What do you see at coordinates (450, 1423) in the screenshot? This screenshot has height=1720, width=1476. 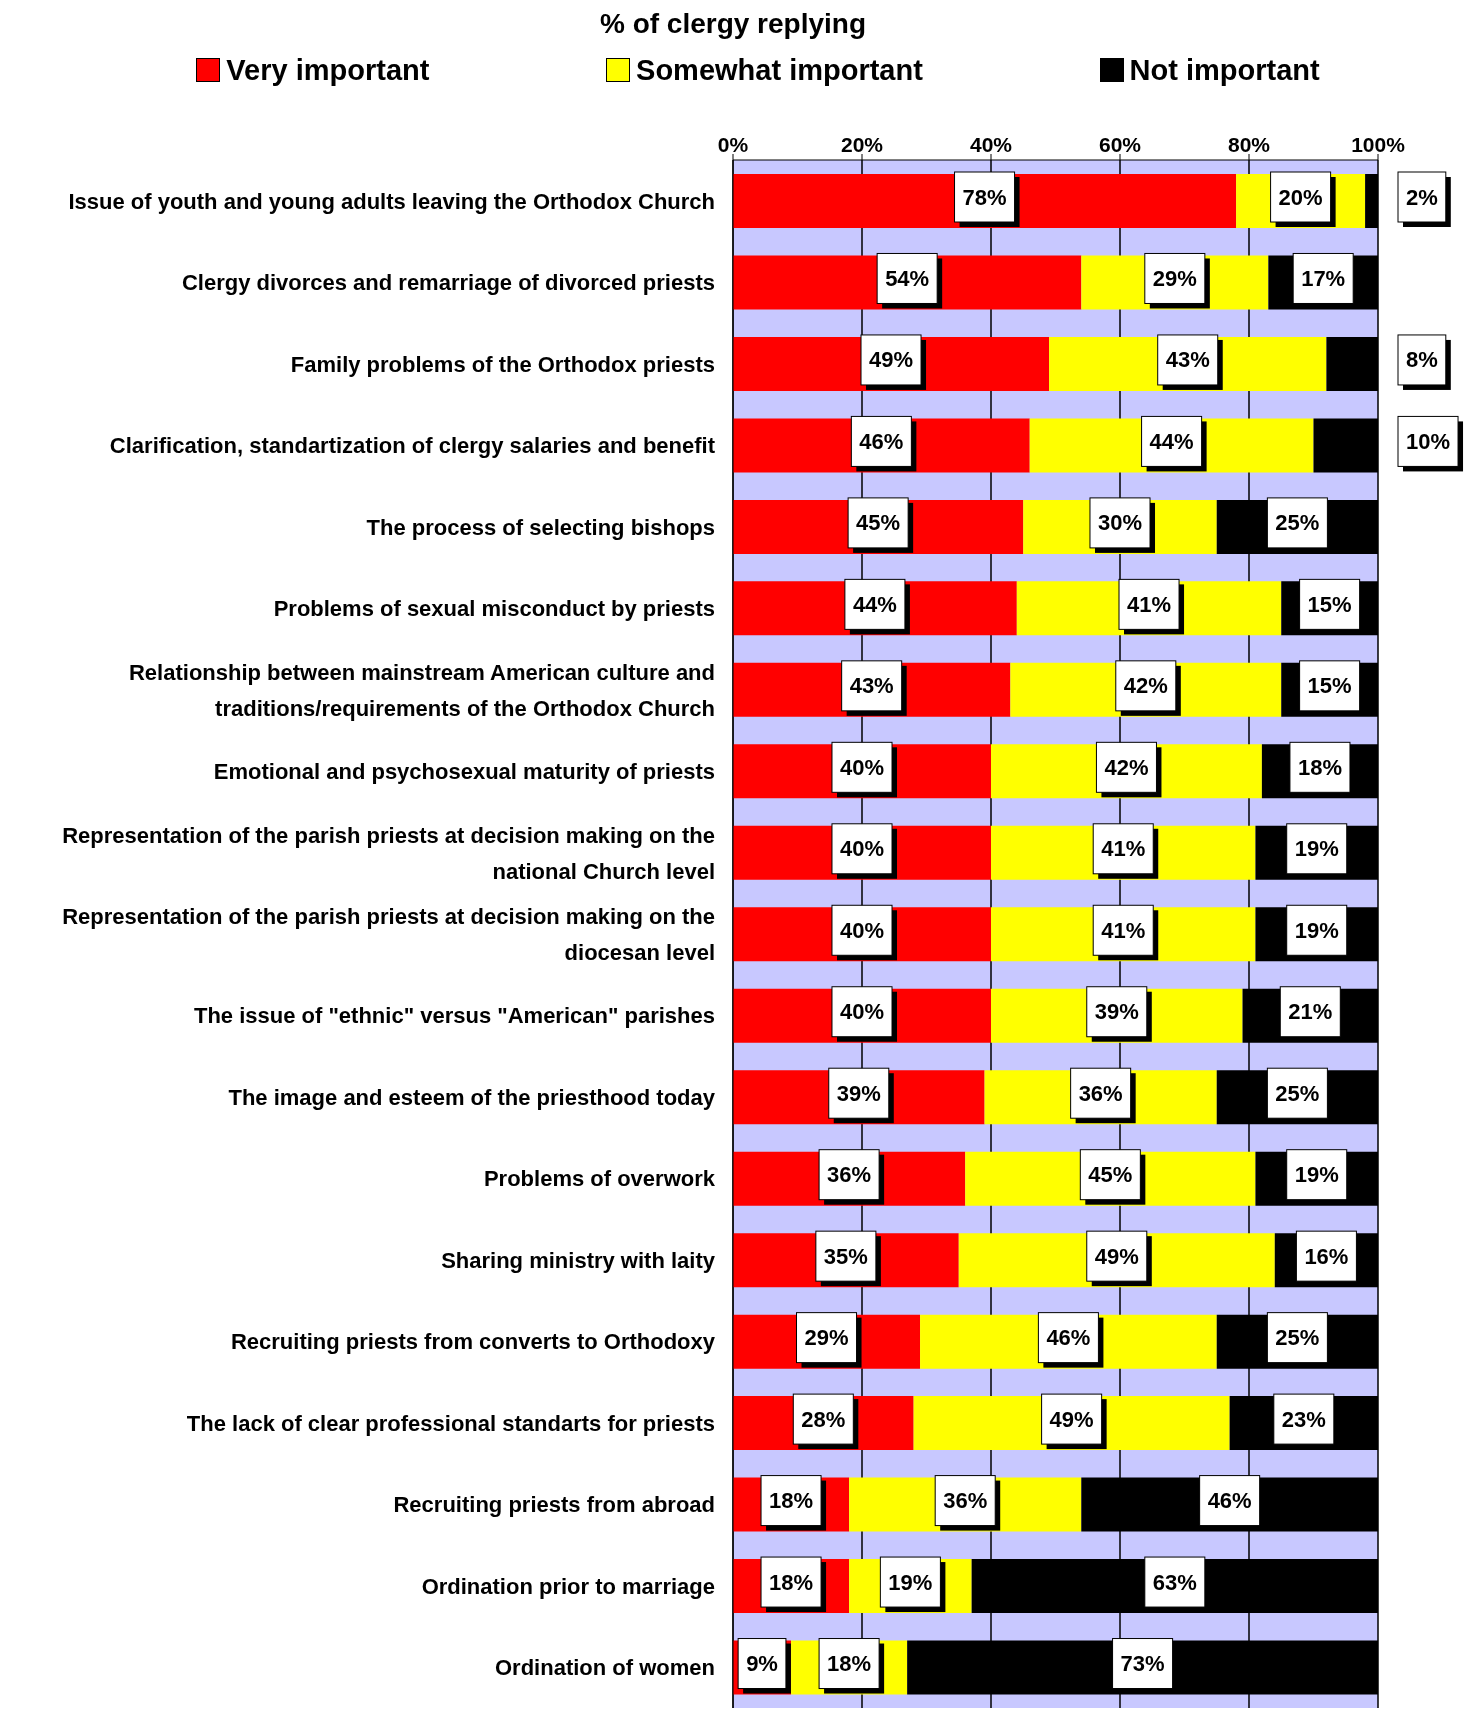 I see `y-tick-label: The lack of clear professional standarts for priests` at bounding box center [450, 1423].